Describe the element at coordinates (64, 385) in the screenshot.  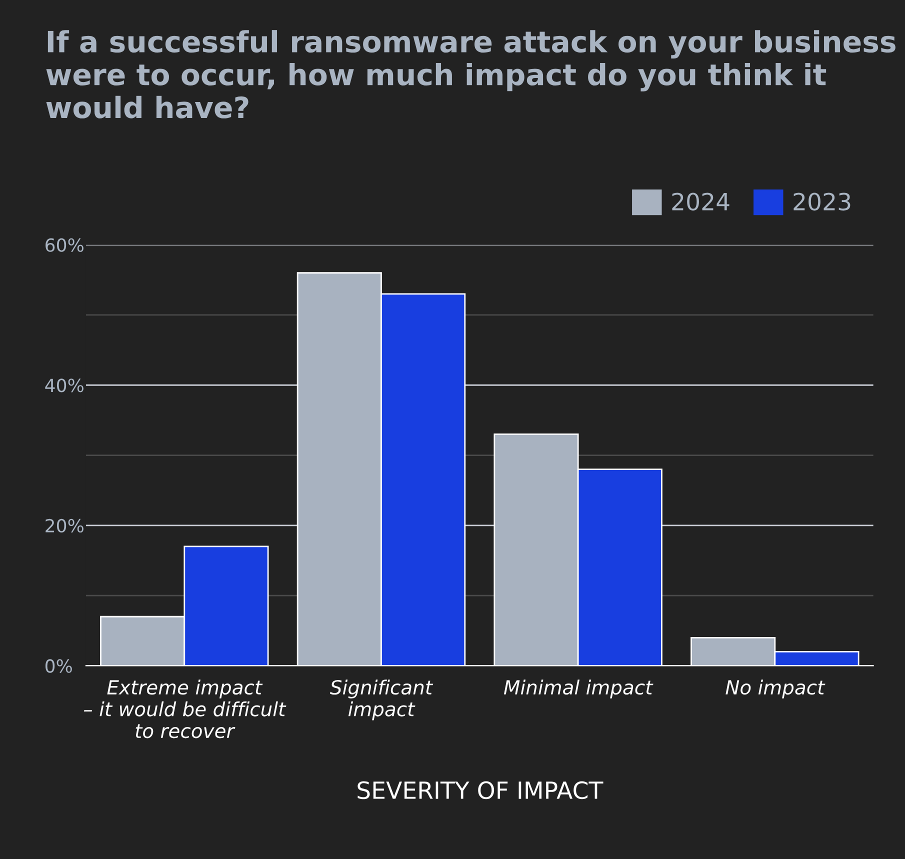
I see `y-tick-label: 40%` at that location.